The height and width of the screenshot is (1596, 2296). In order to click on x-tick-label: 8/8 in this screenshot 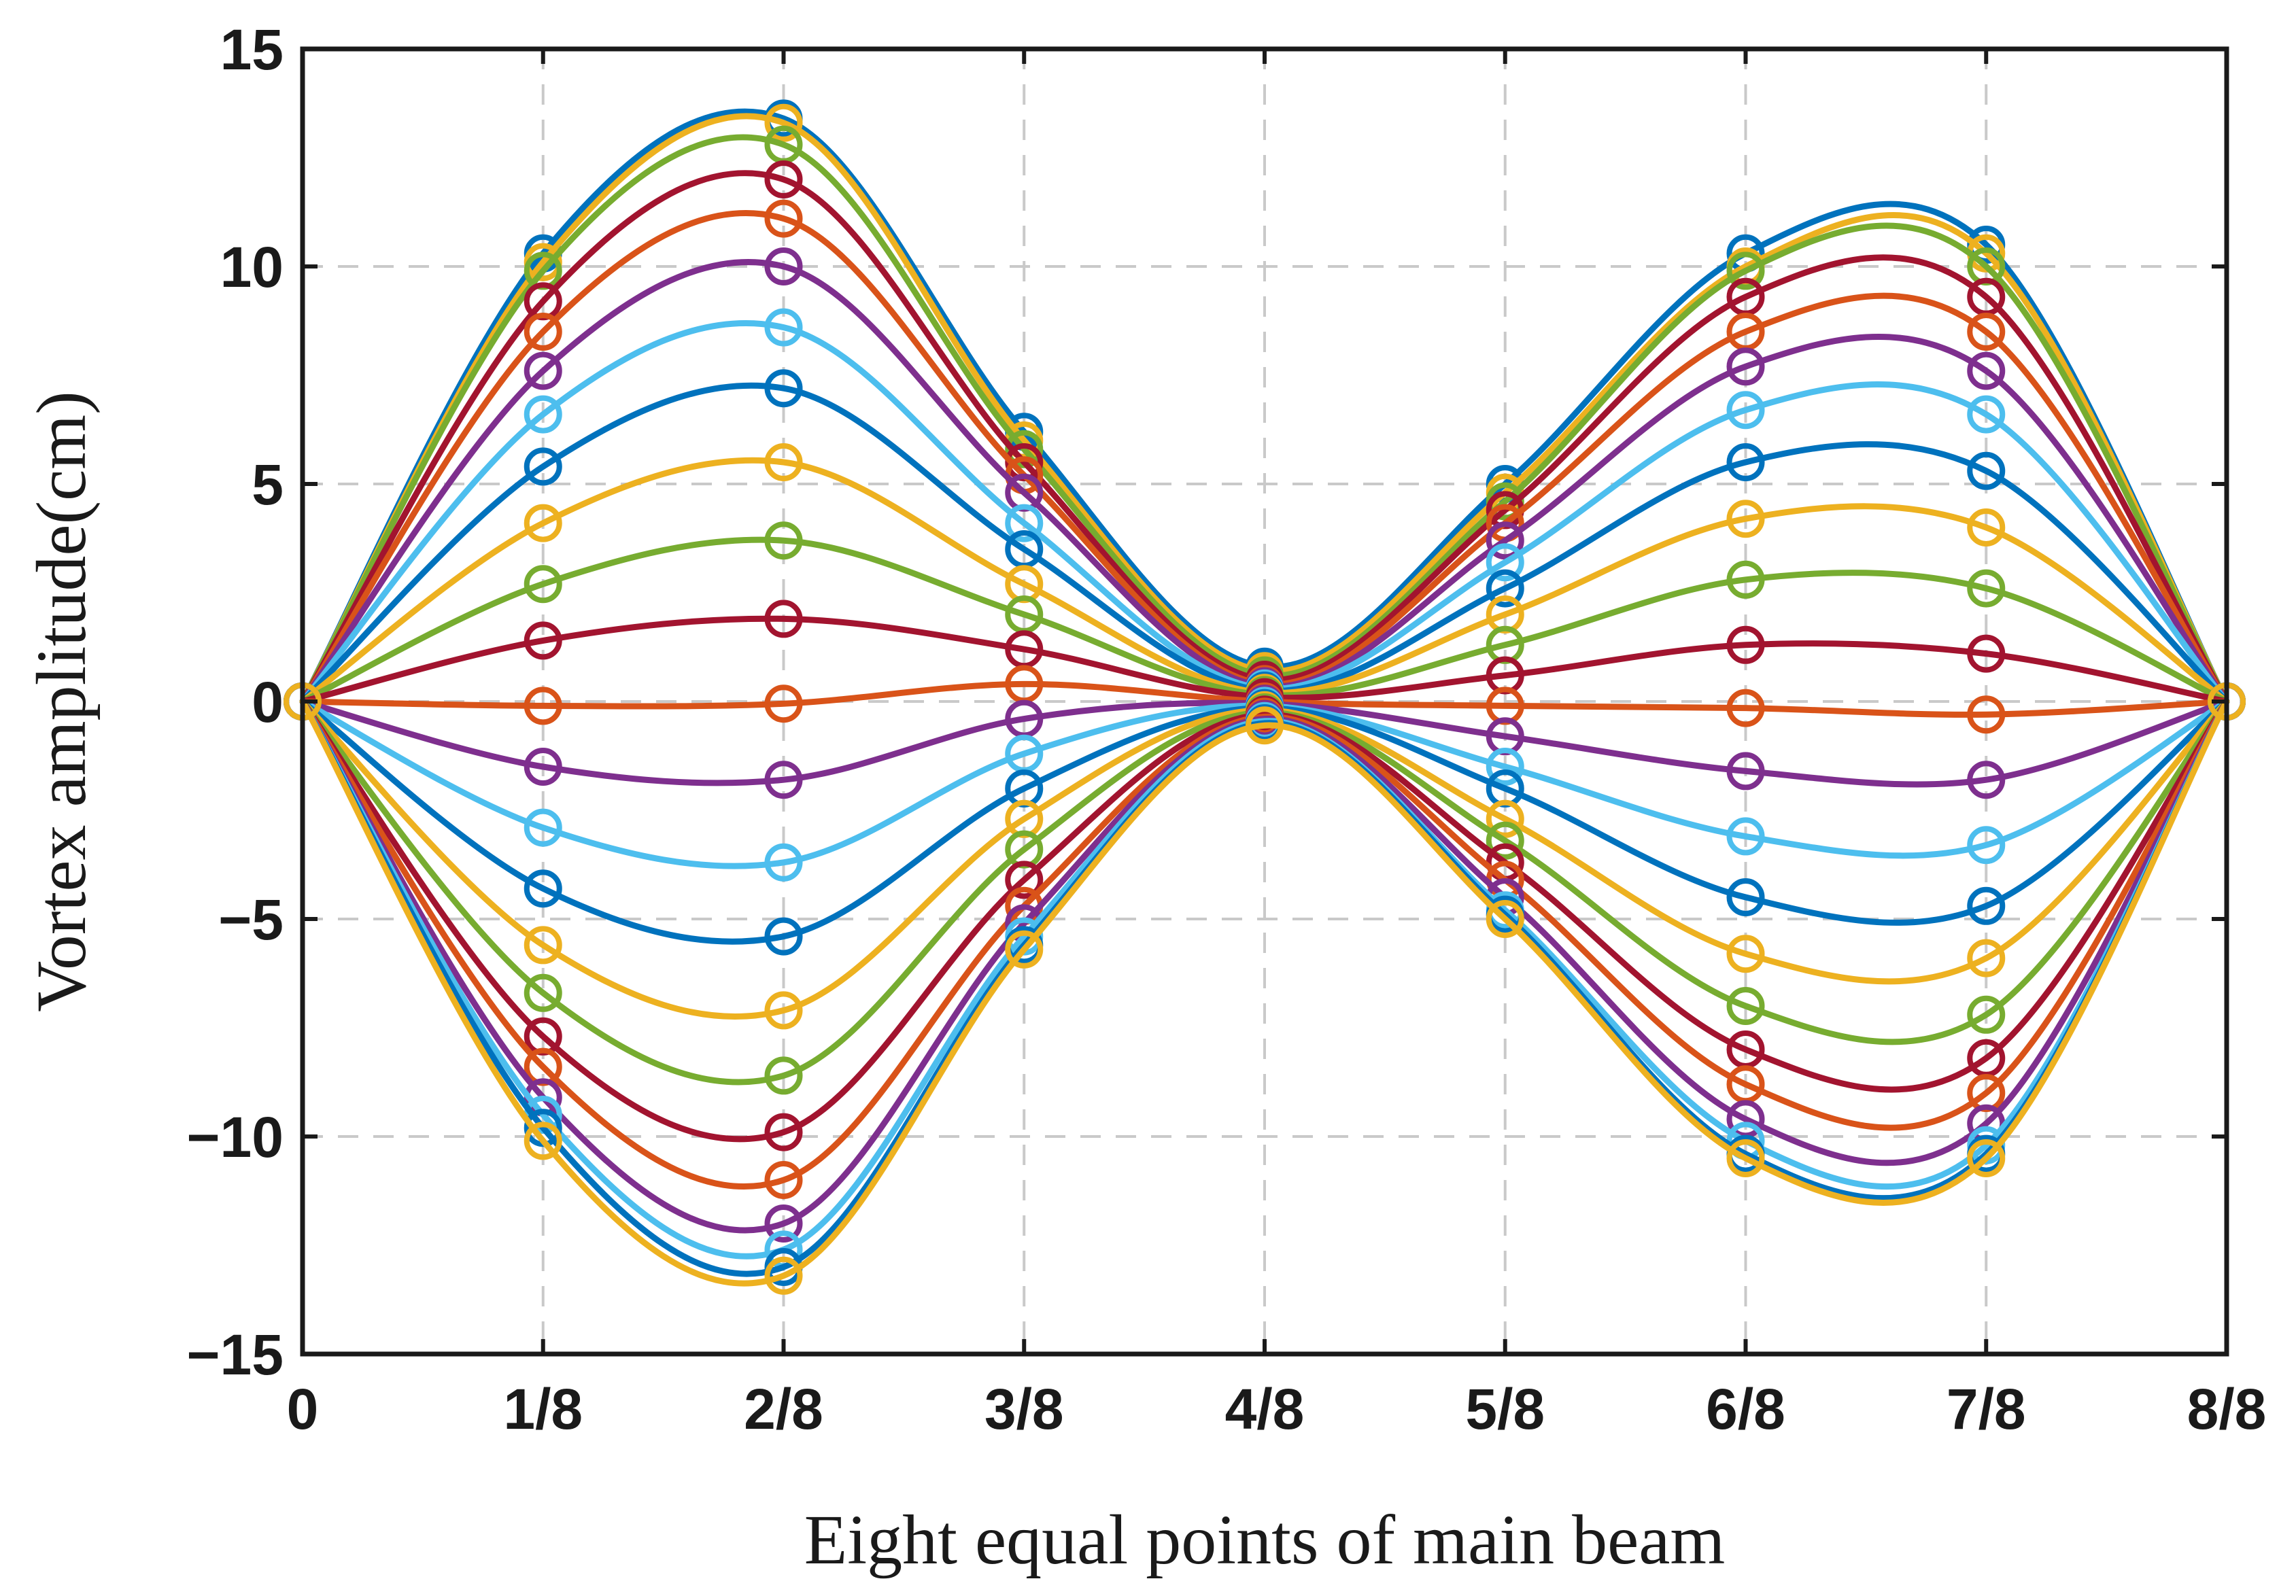, I will do `click(2227, 1409)`.